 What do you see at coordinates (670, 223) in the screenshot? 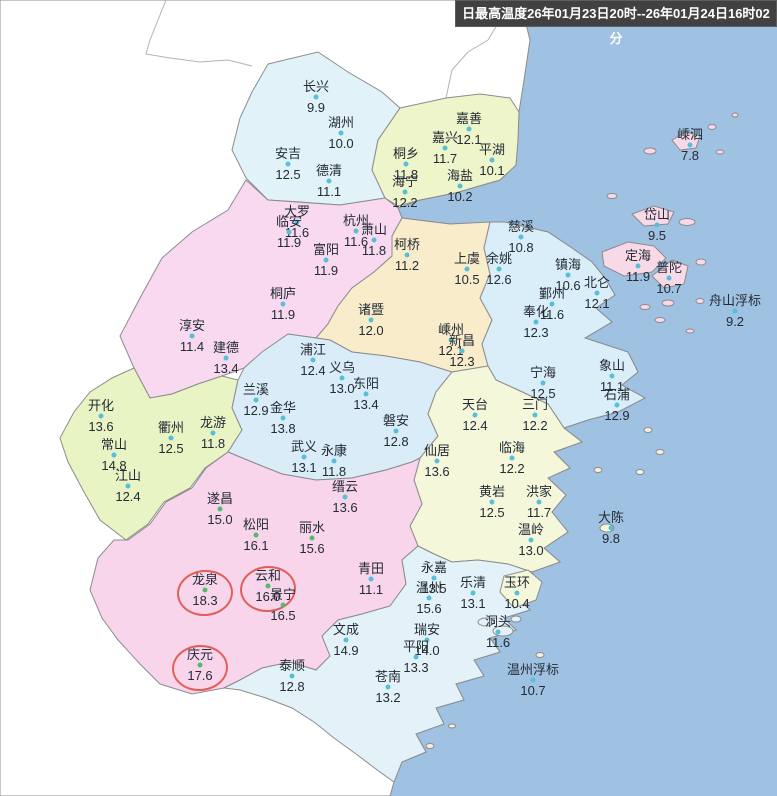
I see `zhoushan-islands` at bounding box center [670, 223].